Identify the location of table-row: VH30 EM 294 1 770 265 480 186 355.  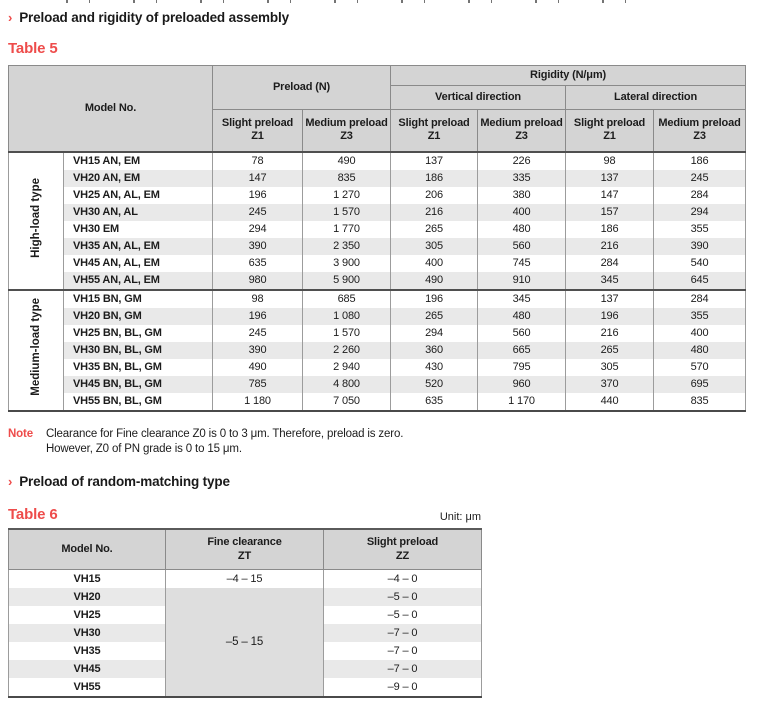
(378, 229).